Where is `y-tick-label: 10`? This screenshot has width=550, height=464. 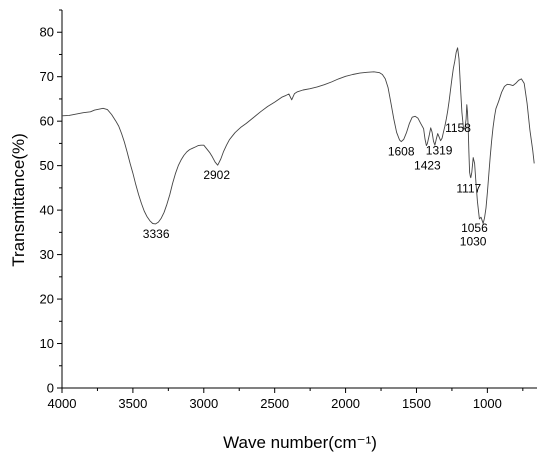
y-tick-label: 10 is located at coordinates (47, 343).